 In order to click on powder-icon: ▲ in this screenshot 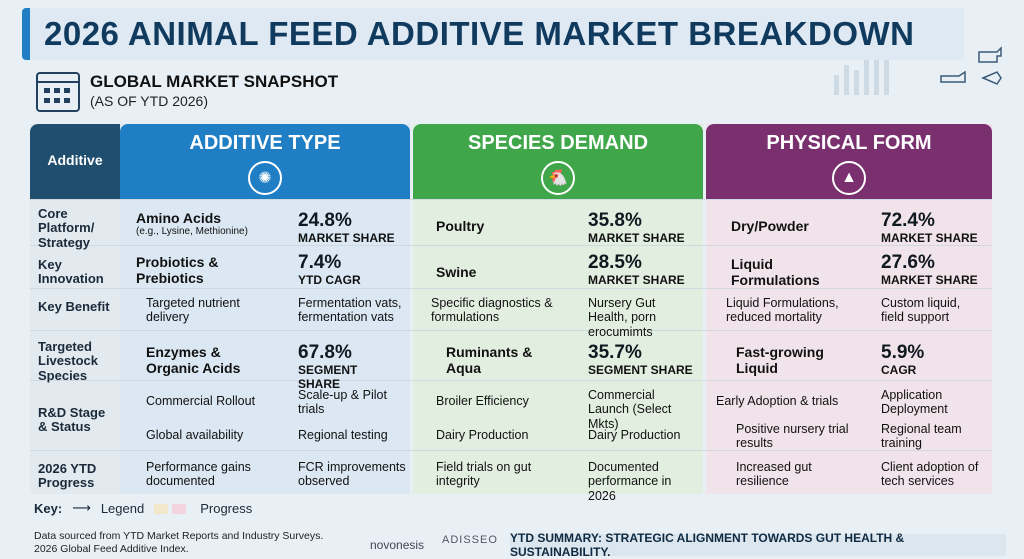, I will do `click(849, 178)`.